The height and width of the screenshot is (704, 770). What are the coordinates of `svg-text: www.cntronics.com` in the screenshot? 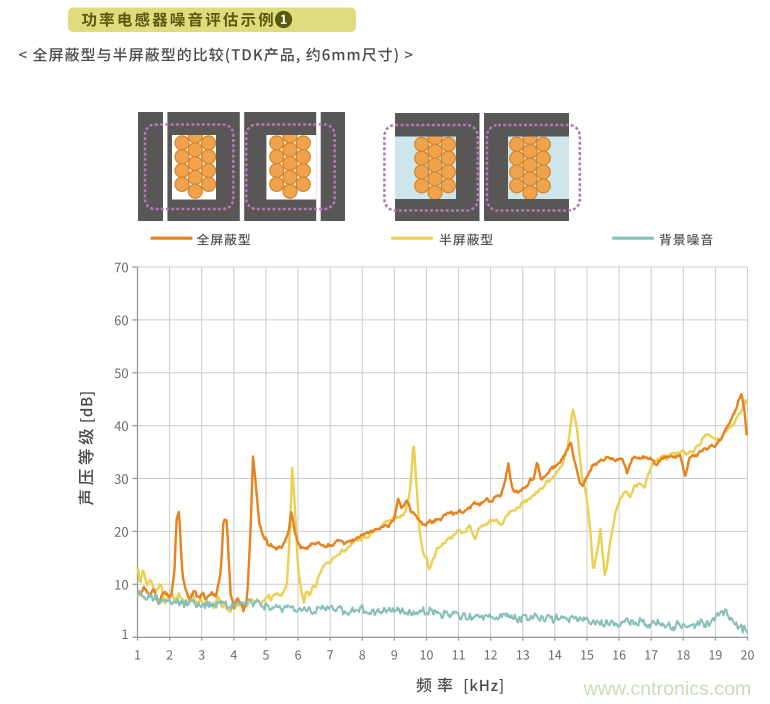 It's located at (667, 689).